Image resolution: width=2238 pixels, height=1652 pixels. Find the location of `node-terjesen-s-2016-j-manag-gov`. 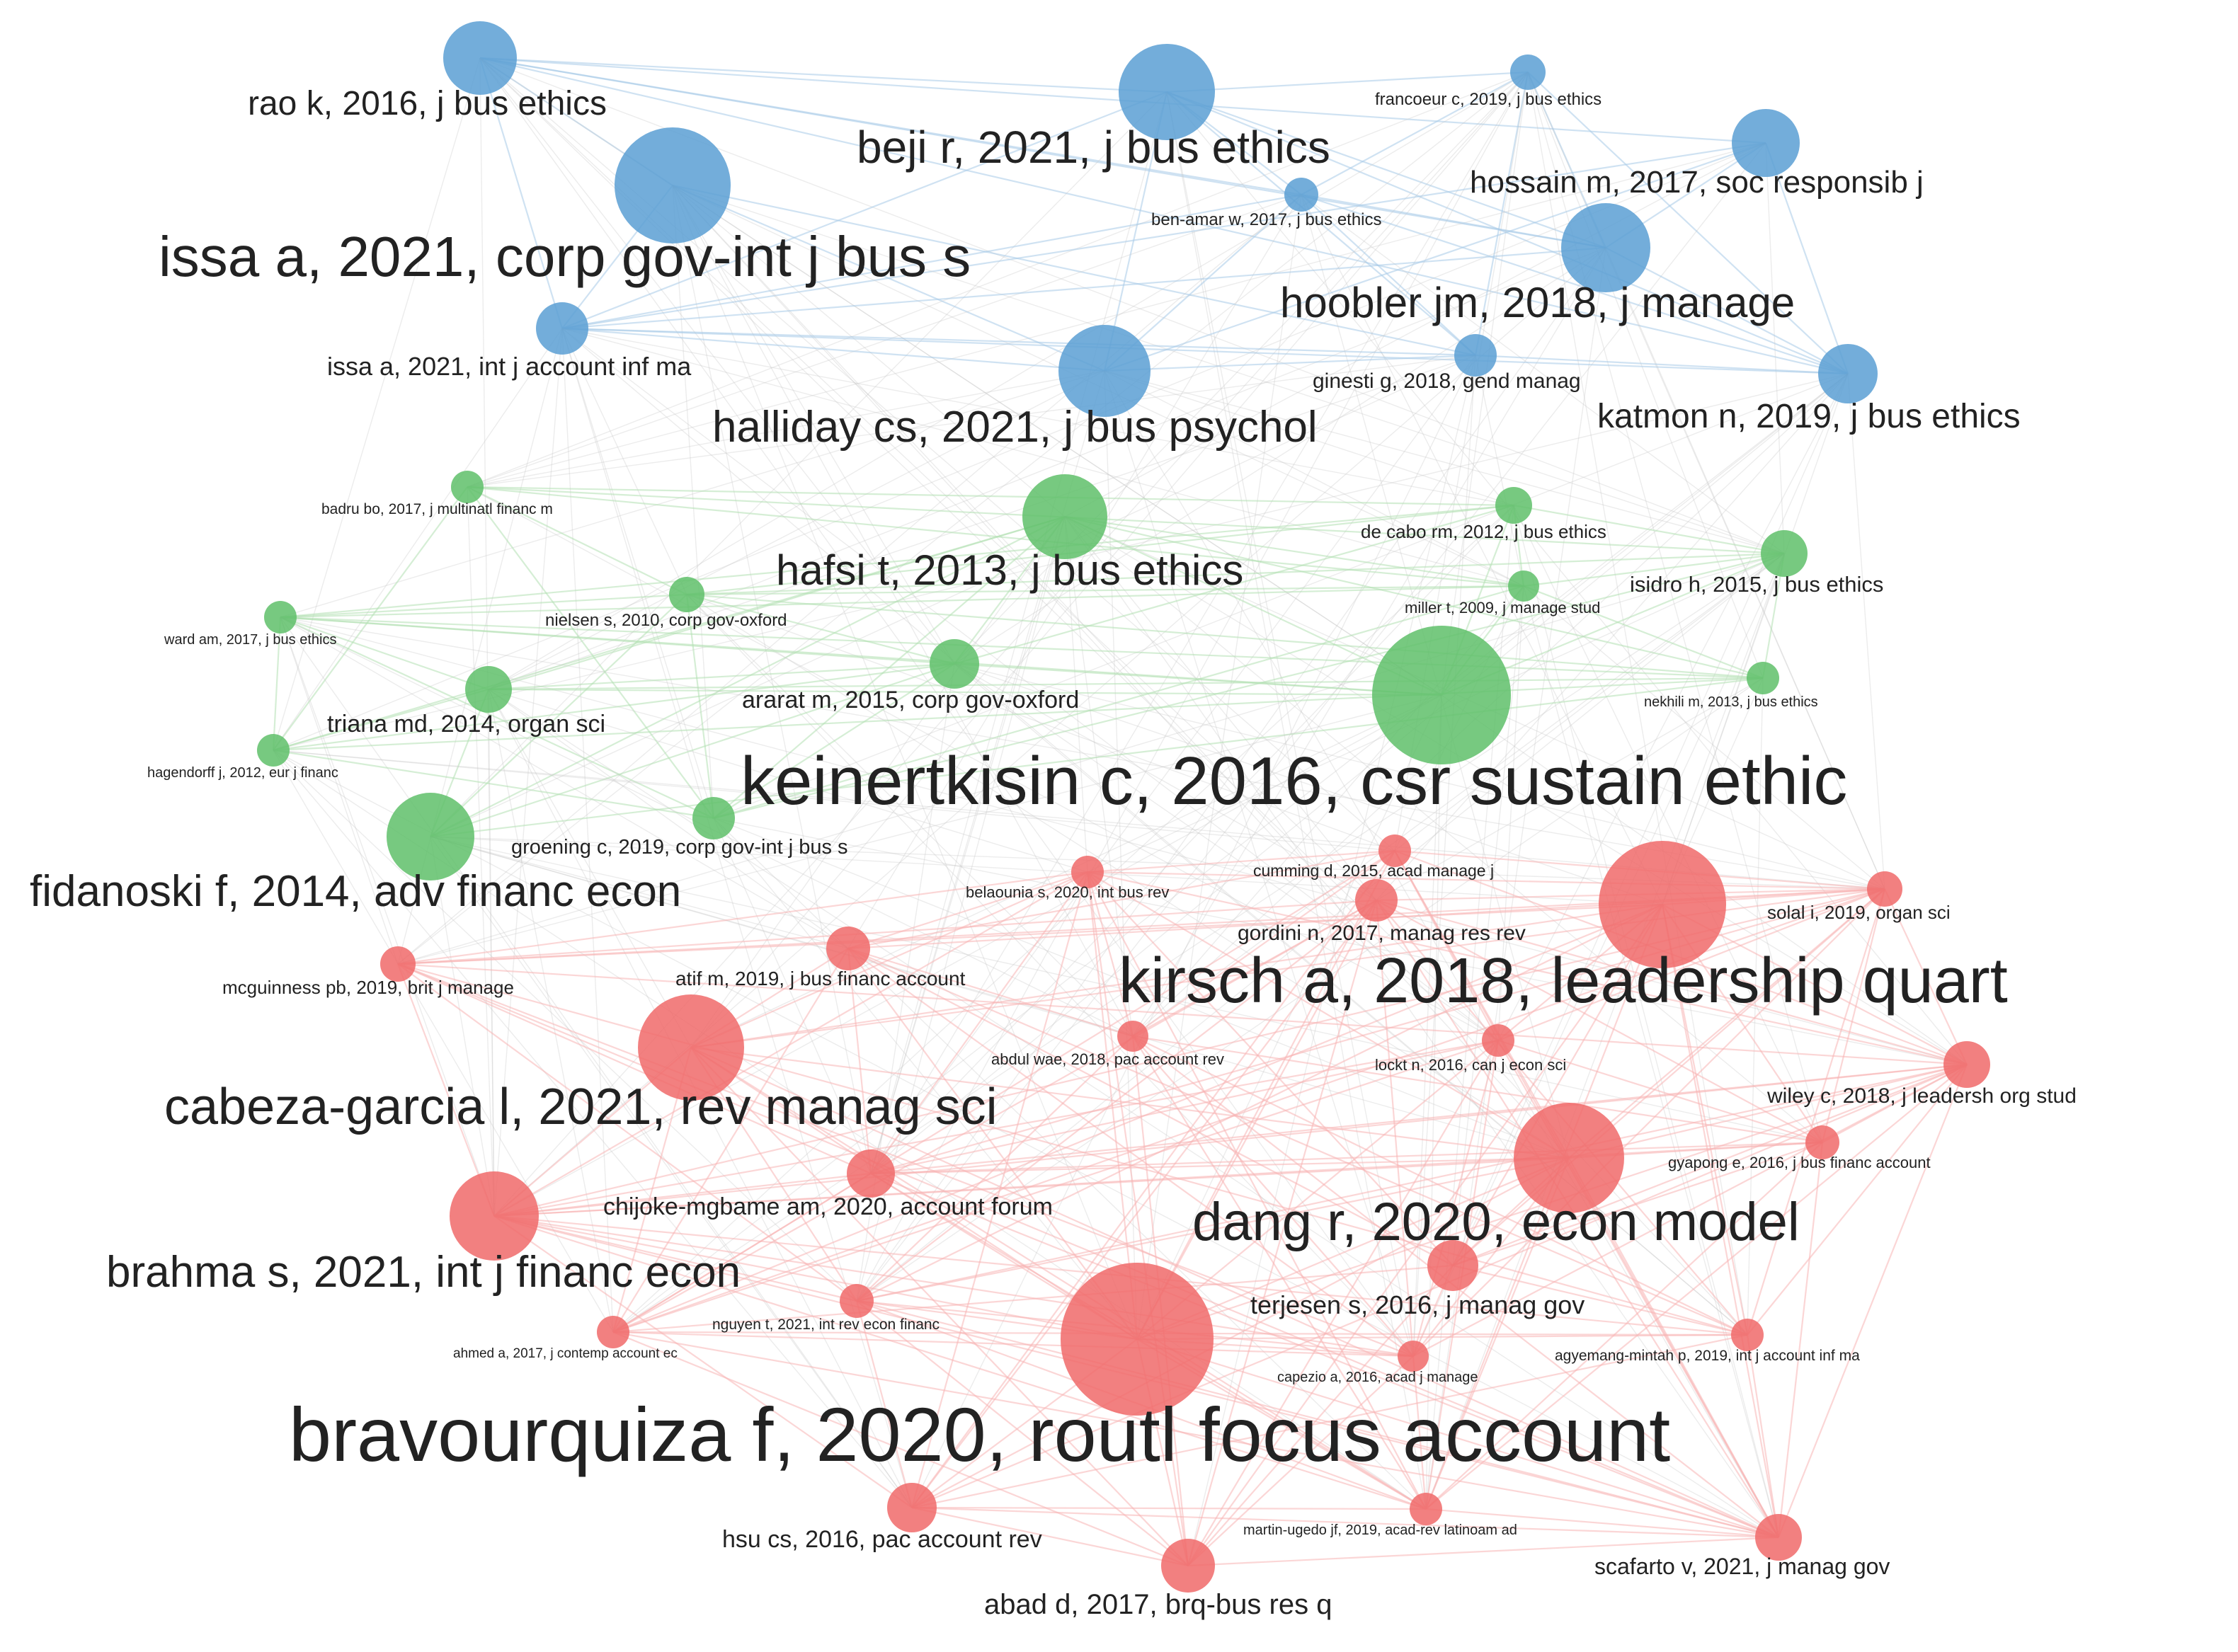

node-terjesen-s-2016-j-manag-gov is located at coordinates (1453, 1266).